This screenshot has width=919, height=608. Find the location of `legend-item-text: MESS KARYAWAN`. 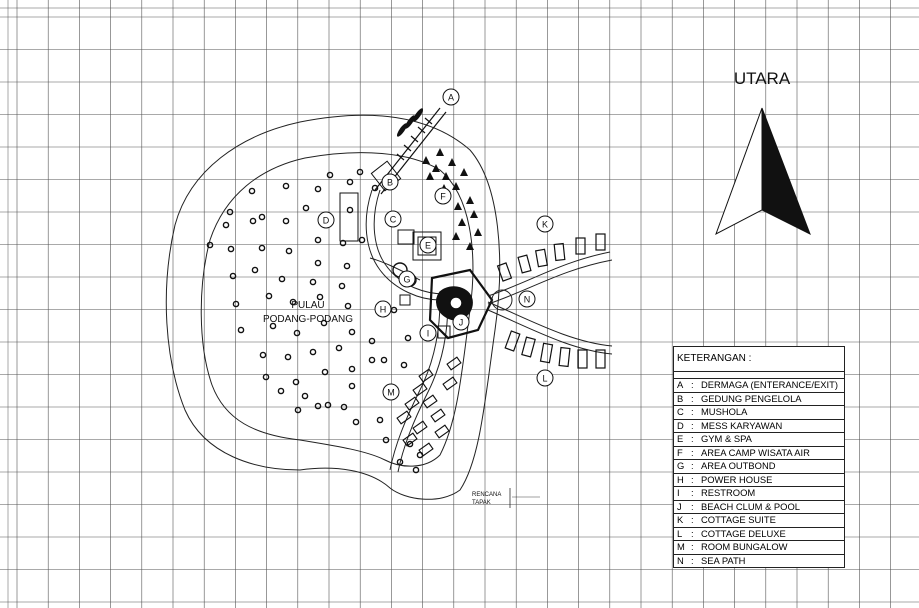

legend-item-text: MESS KARYAWAN is located at coordinates (742, 425).